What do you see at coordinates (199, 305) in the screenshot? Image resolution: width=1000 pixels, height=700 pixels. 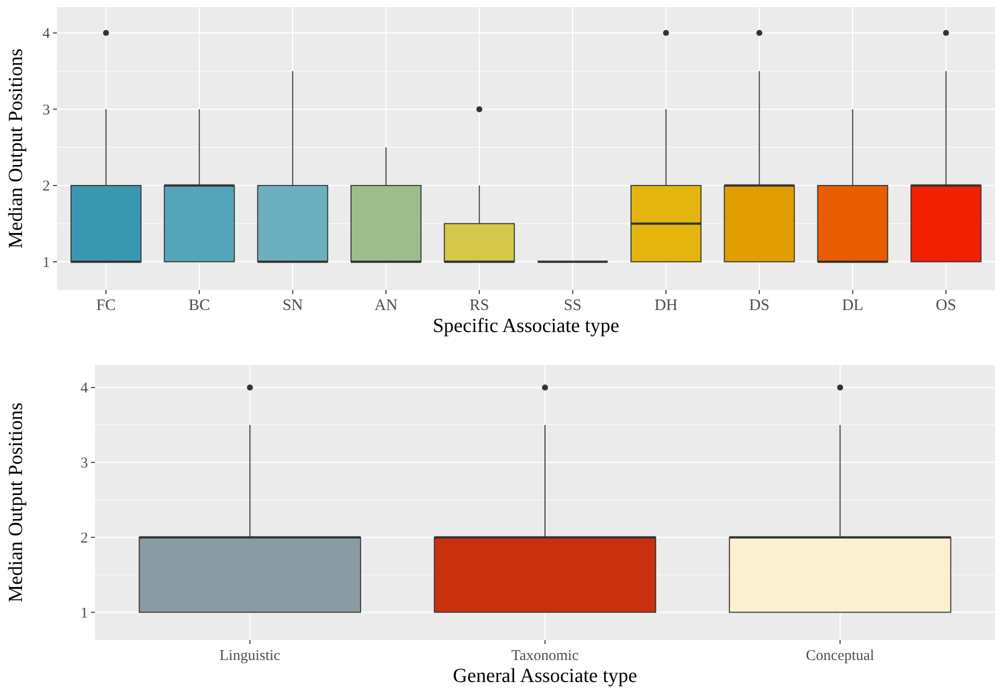 I see `x-tick-label: BC` at bounding box center [199, 305].